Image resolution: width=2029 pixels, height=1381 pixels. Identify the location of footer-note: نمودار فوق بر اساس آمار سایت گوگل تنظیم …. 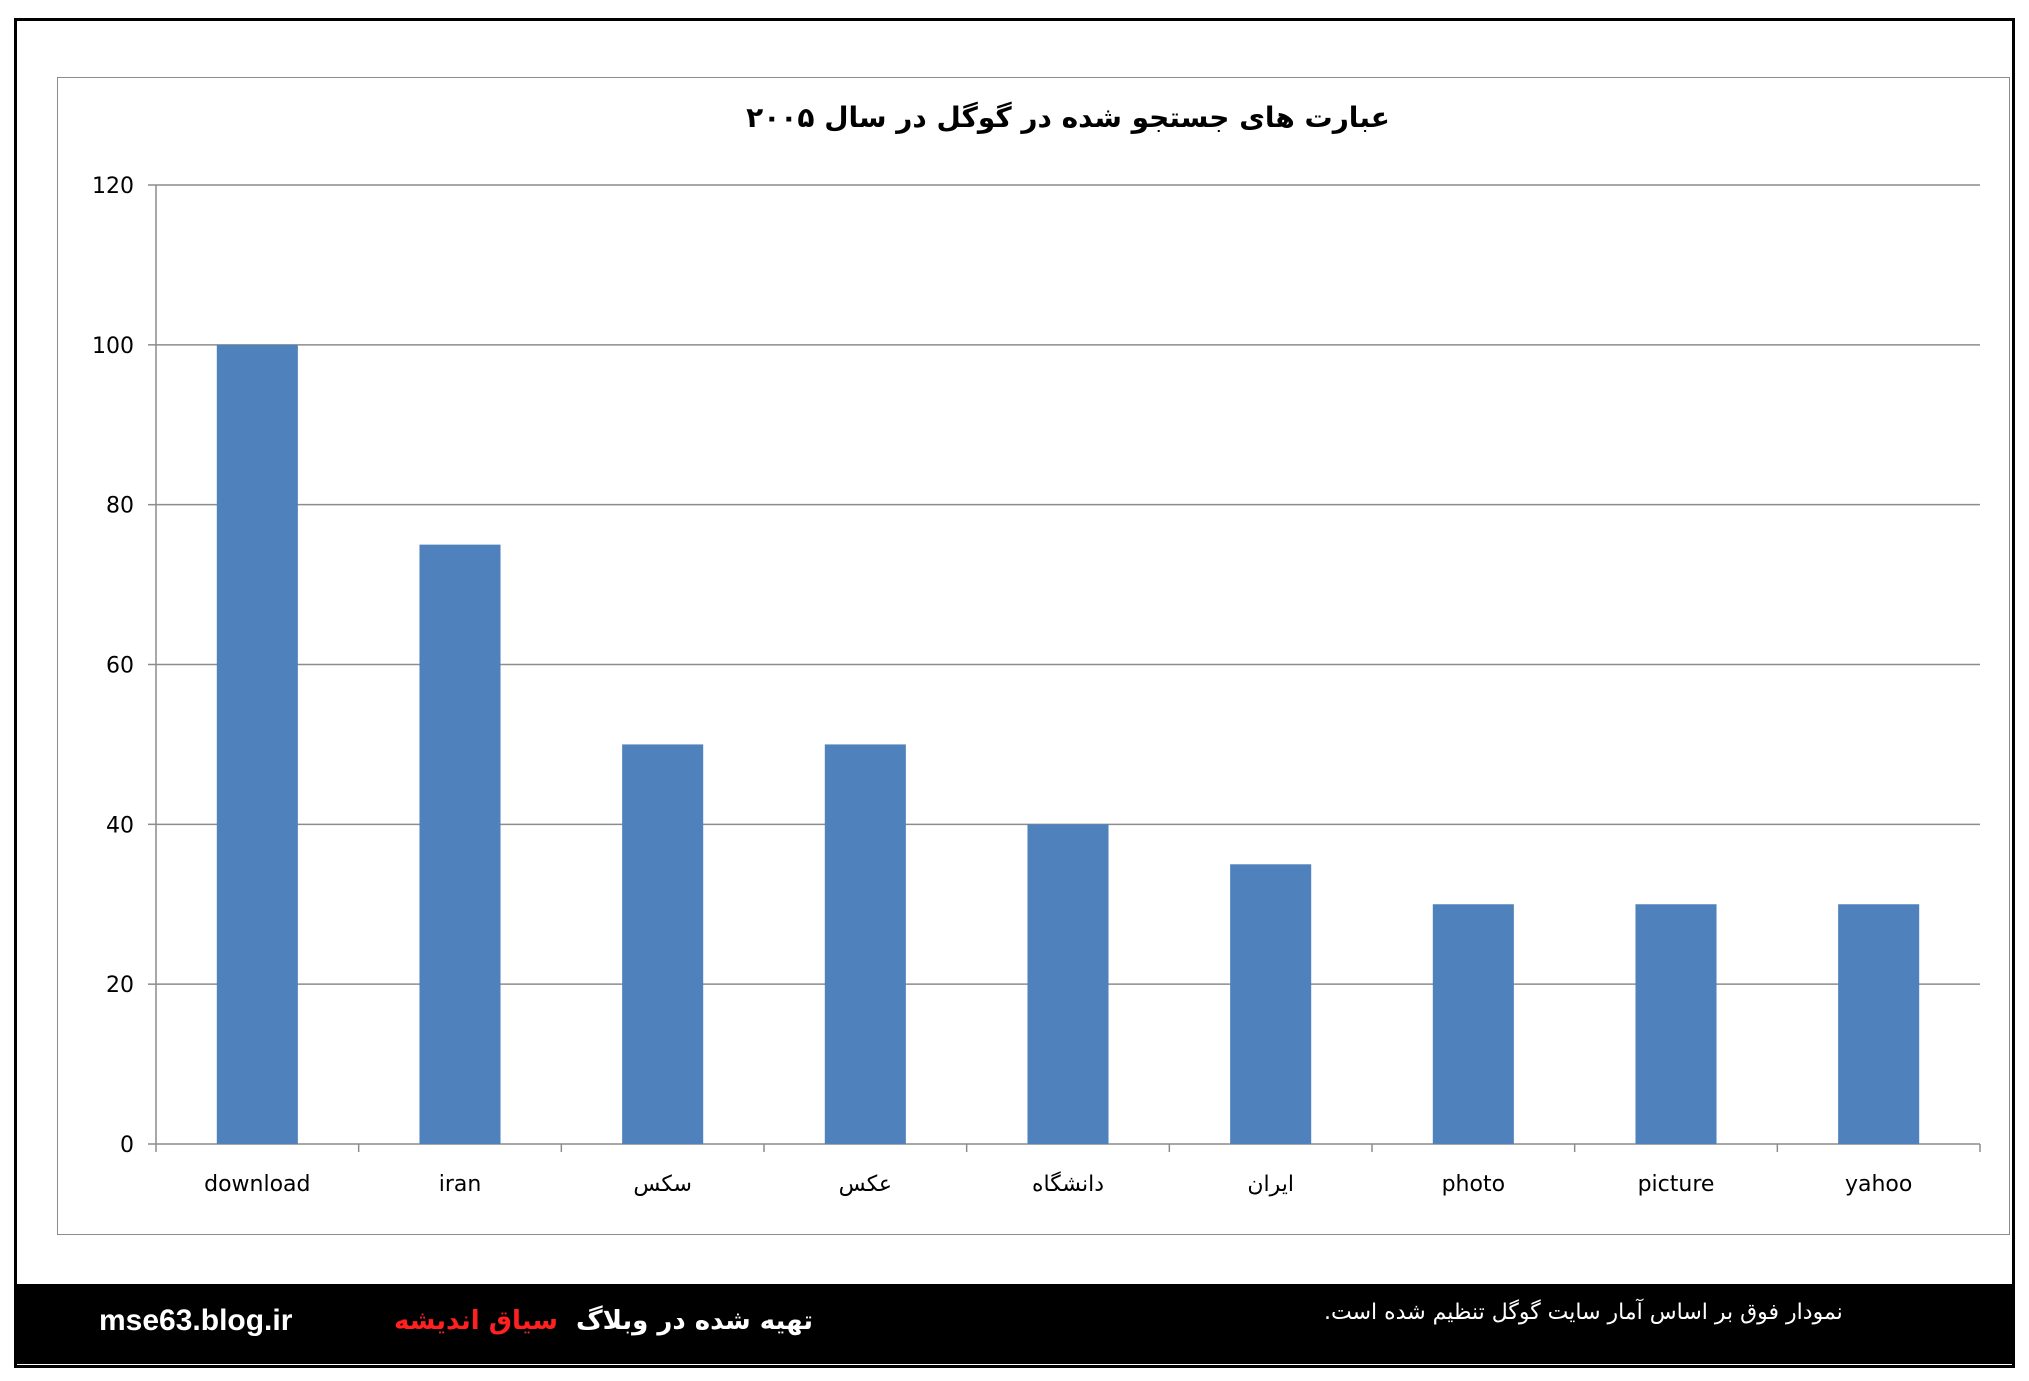
(1583, 1312).